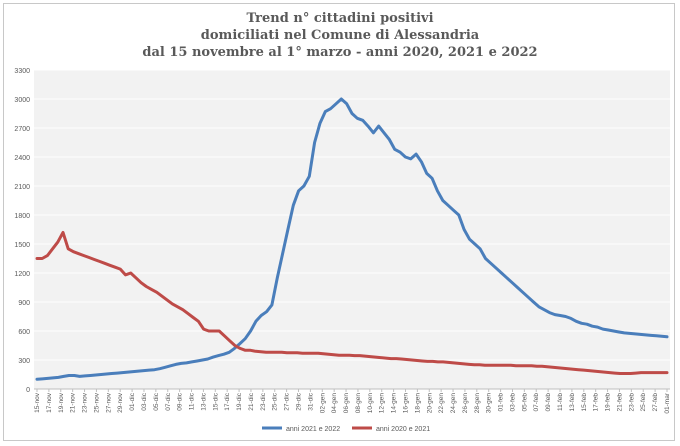  Describe the element at coordinates (299, 401) in the screenshot. I see `x-tick-label: 29-dic` at that location.